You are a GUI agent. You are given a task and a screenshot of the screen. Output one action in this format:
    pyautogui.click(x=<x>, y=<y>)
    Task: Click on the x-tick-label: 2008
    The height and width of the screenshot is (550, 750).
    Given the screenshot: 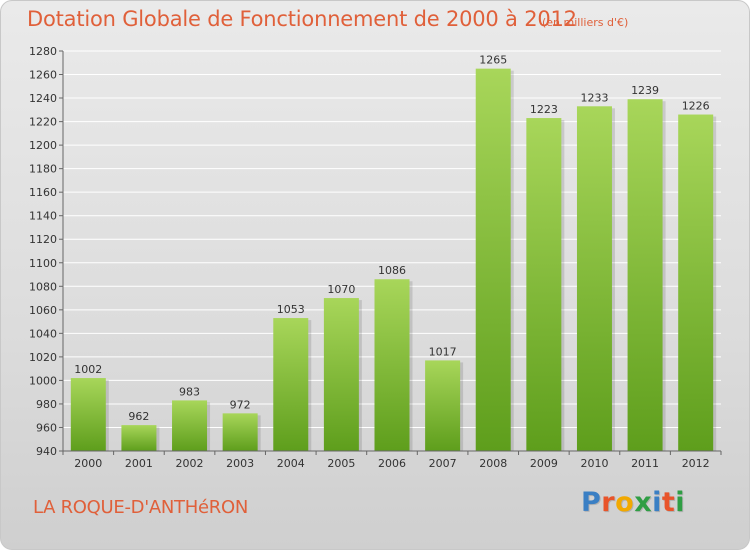 What is the action you would take?
    pyautogui.click(x=493, y=463)
    